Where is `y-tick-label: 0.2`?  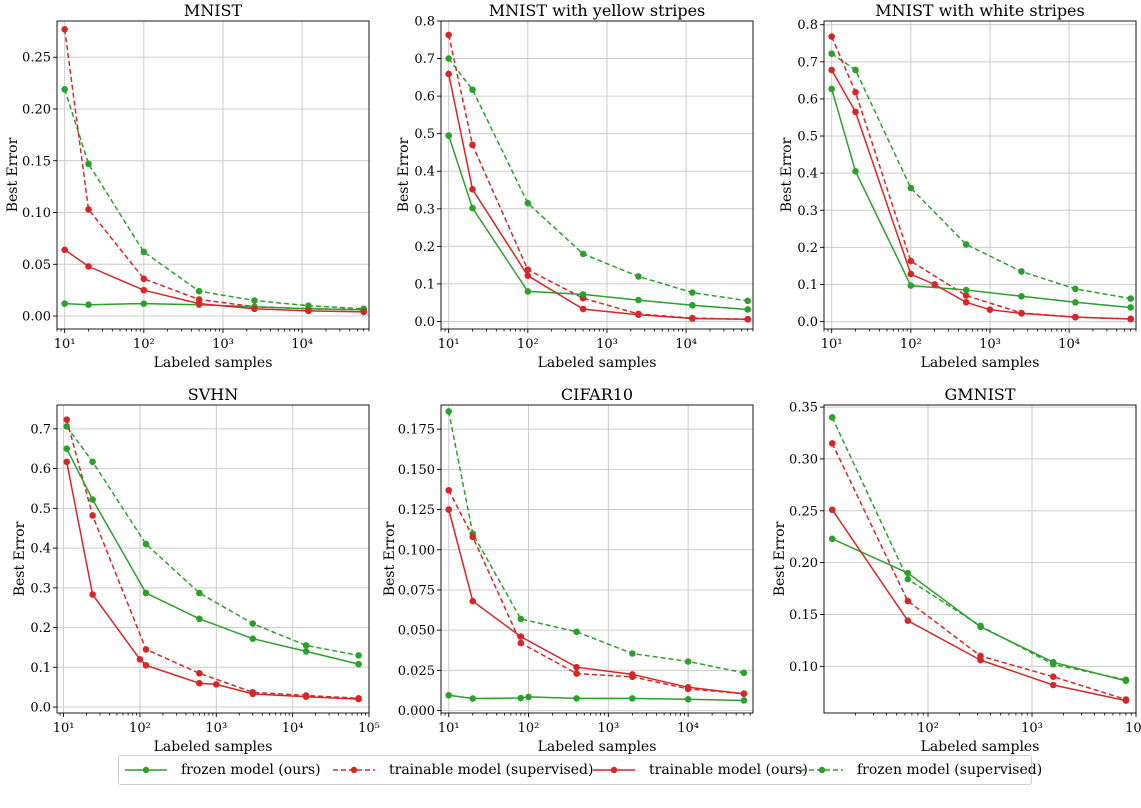 y-tick-label: 0.2 is located at coordinates (807, 248).